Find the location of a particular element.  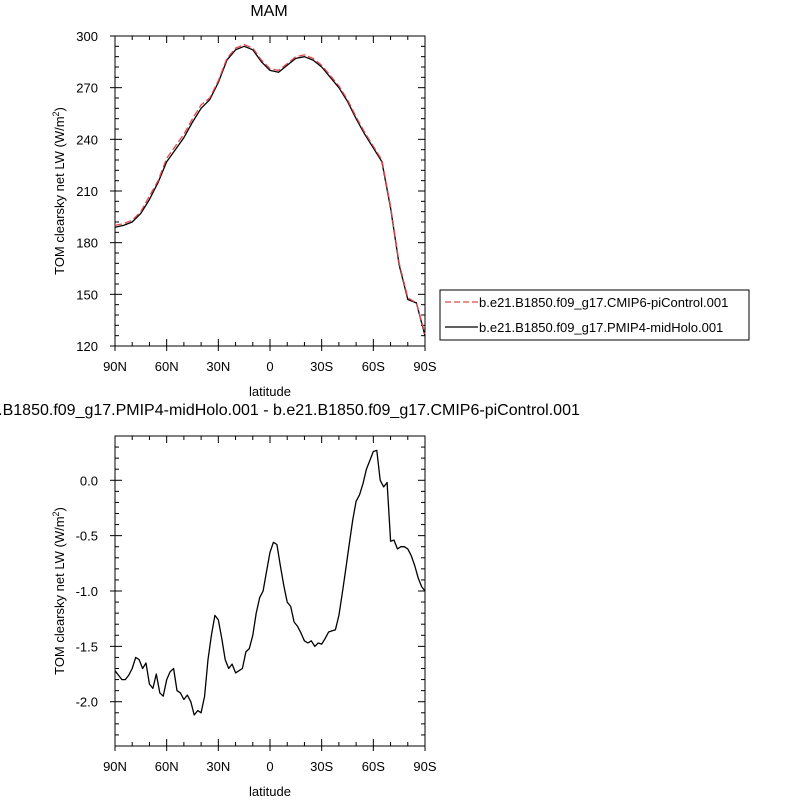

top-ytick-label: 240 is located at coordinates (87, 139).